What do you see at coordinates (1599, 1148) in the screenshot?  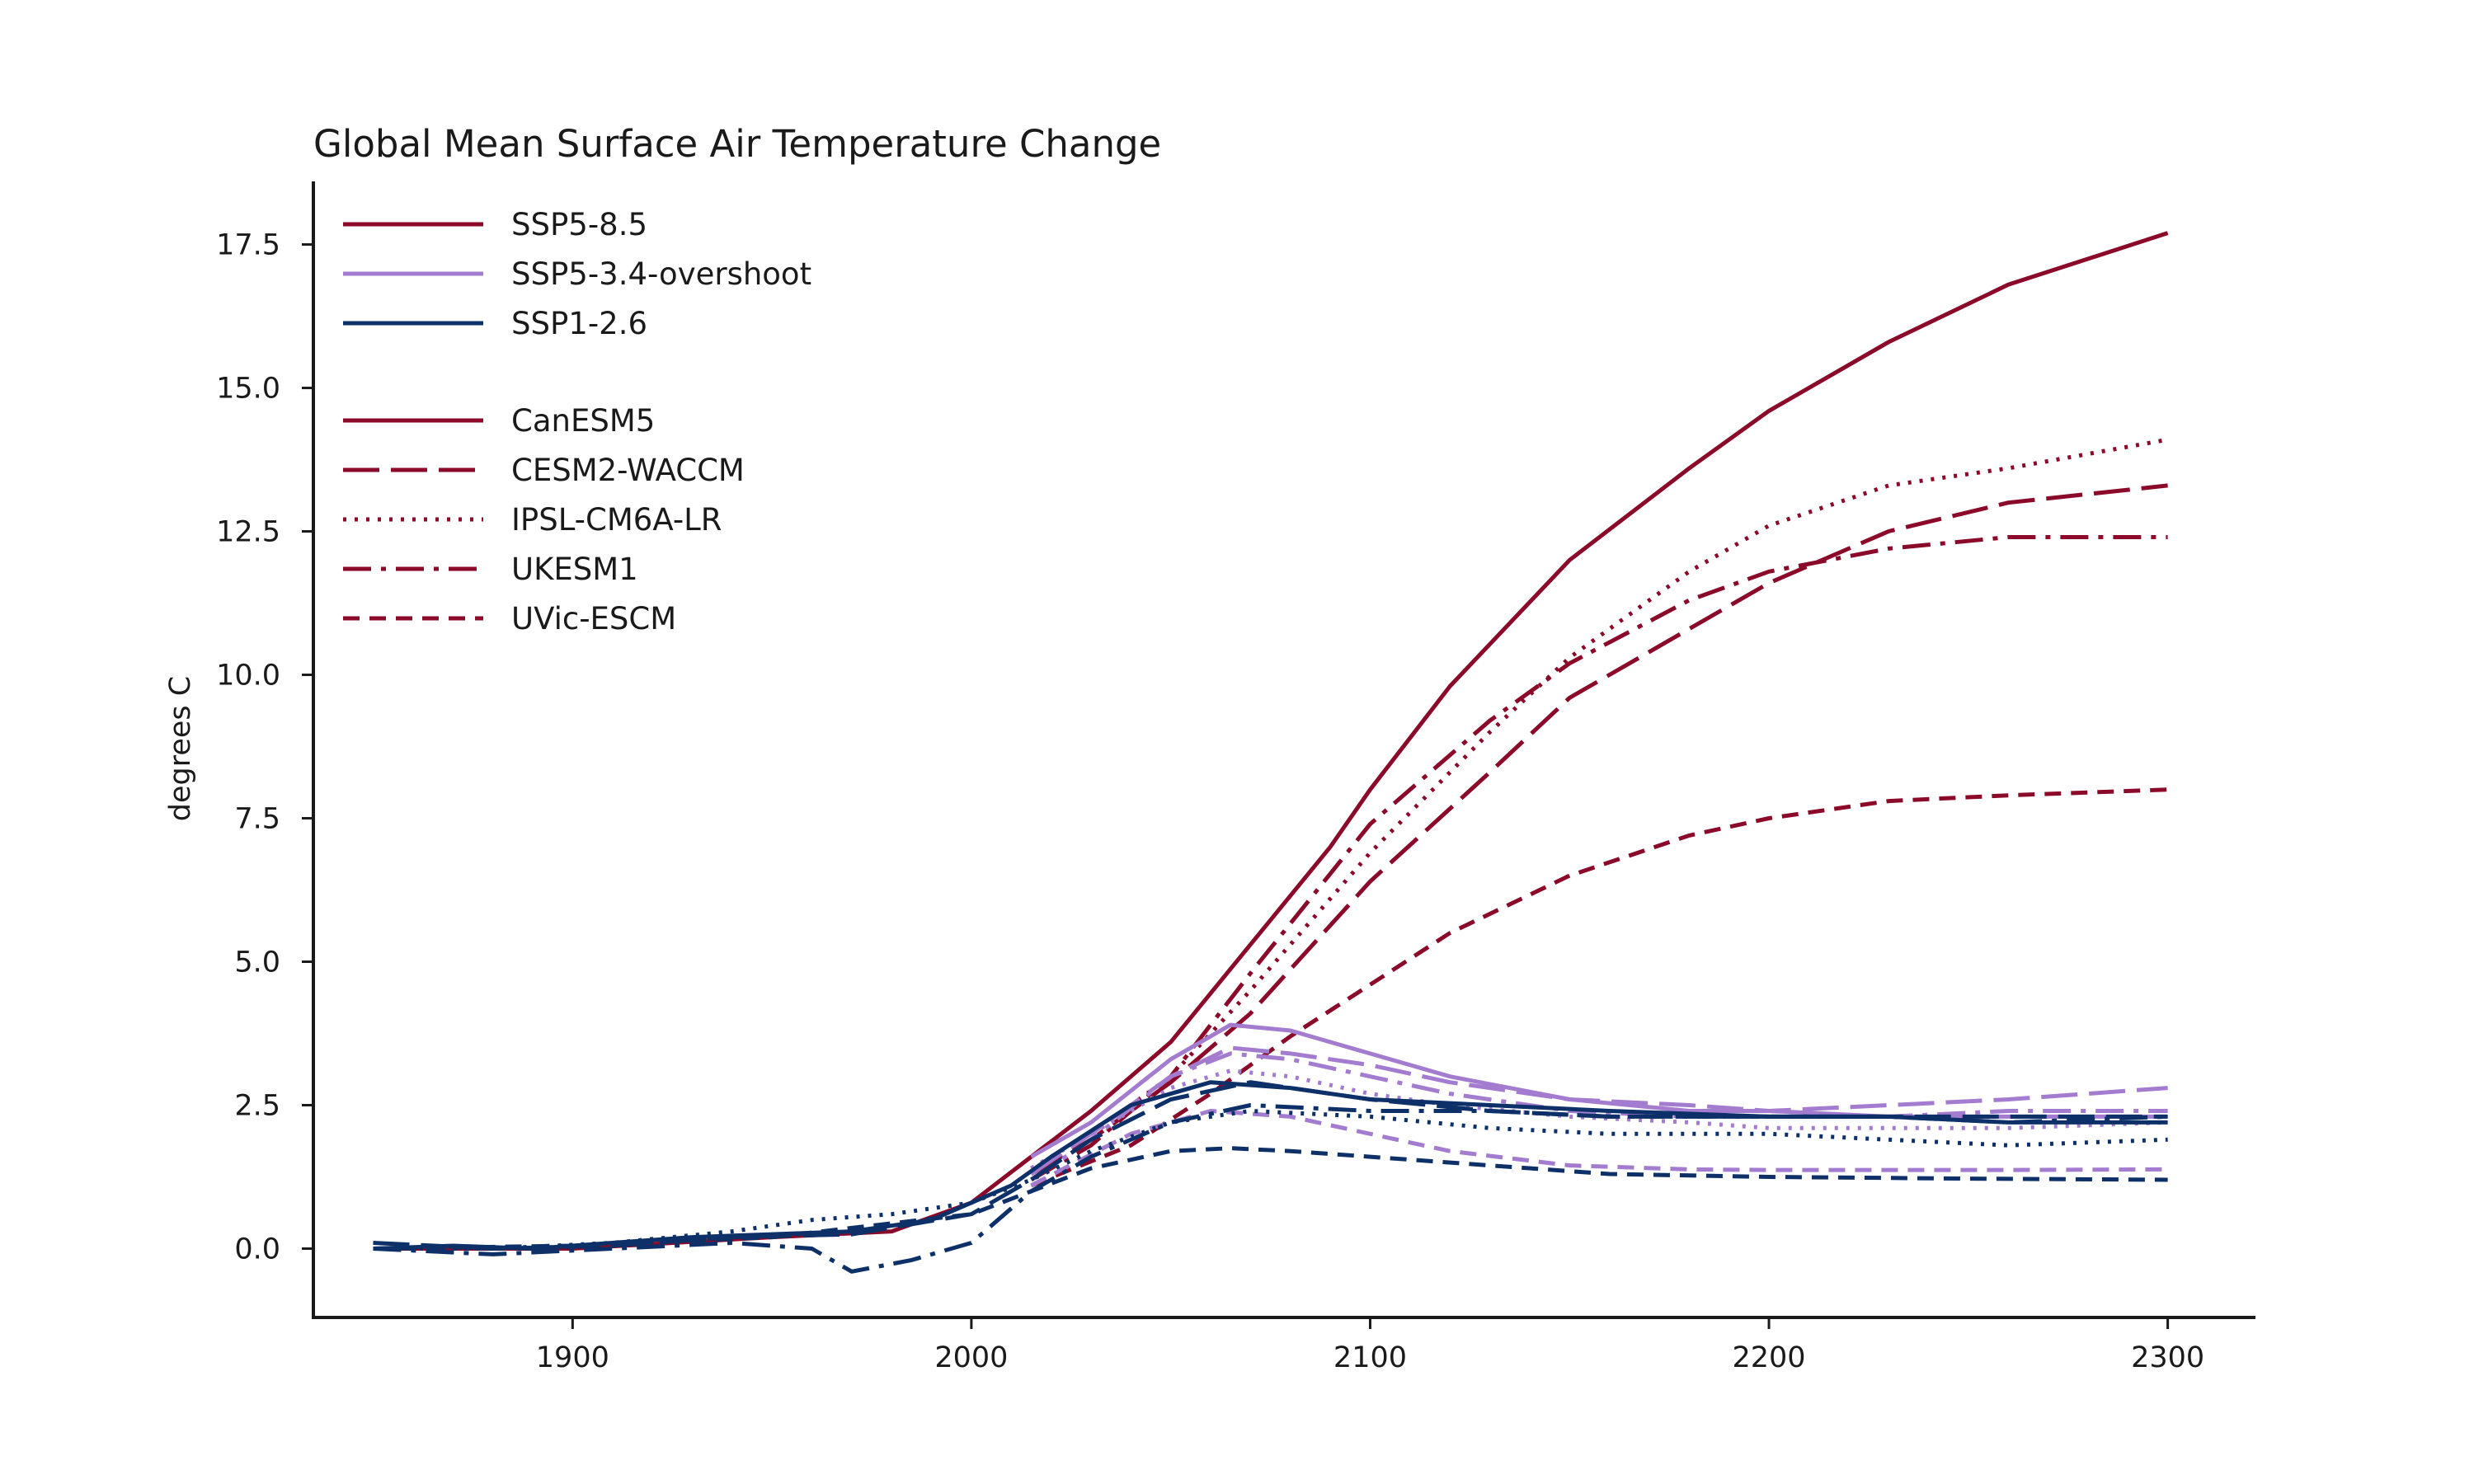 I see `series-line-ssp5-3-4-overshoot-uvic-escm` at bounding box center [1599, 1148].